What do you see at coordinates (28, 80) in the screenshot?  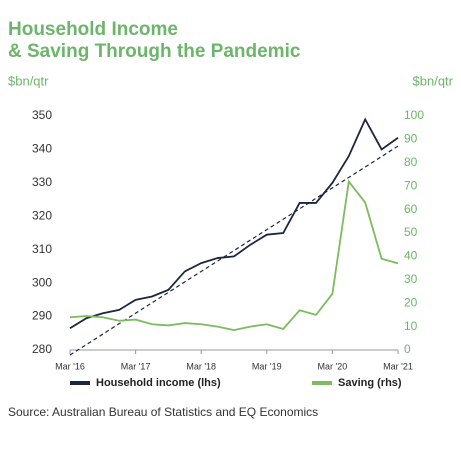 I see `y-axis-label: $bn/qtr` at bounding box center [28, 80].